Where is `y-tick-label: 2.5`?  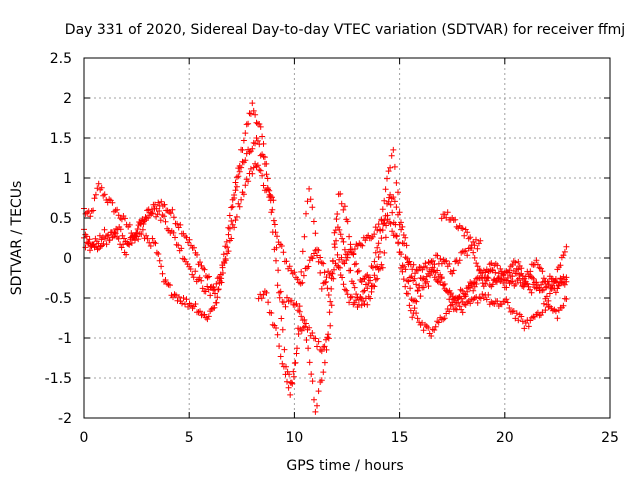 y-tick-label: 2.5 is located at coordinates (61, 59).